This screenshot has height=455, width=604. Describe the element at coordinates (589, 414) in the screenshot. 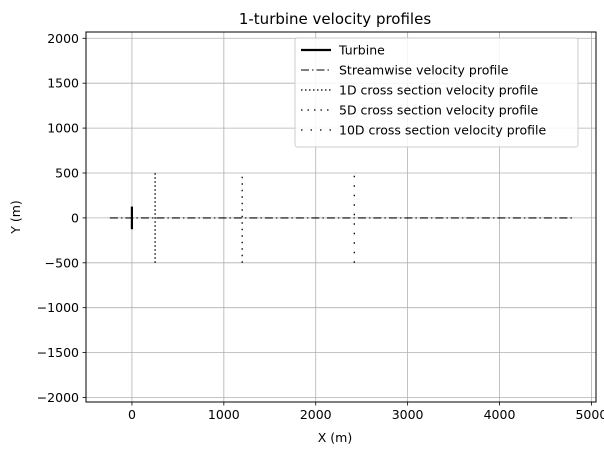

I see `x-tick-label: 5000` at that location.